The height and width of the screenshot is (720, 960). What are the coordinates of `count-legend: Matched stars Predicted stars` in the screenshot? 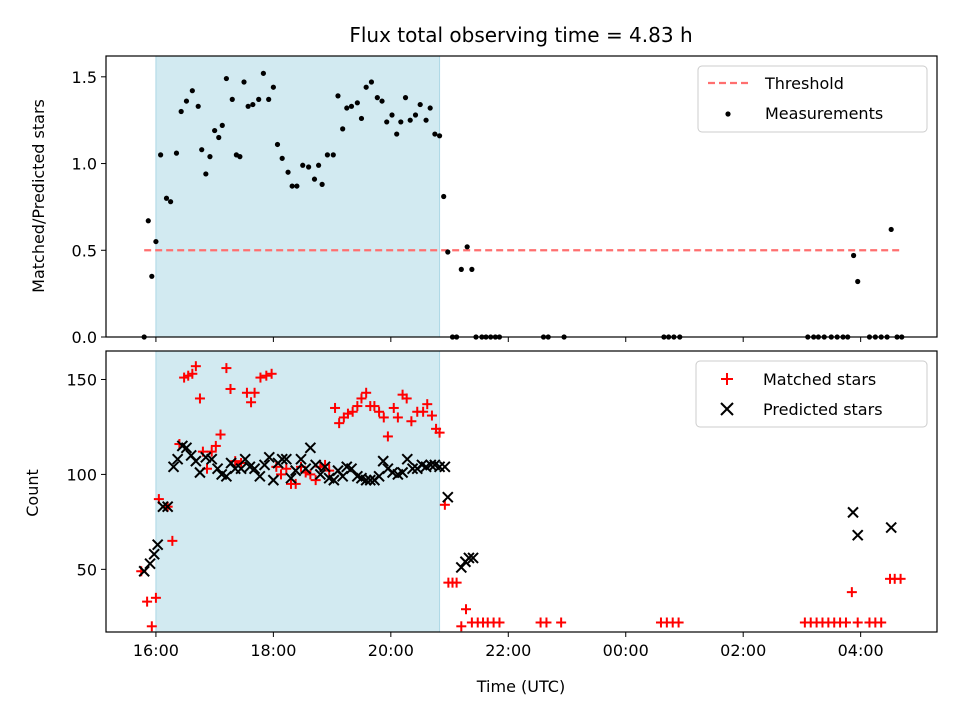 It's located at (811, 394).